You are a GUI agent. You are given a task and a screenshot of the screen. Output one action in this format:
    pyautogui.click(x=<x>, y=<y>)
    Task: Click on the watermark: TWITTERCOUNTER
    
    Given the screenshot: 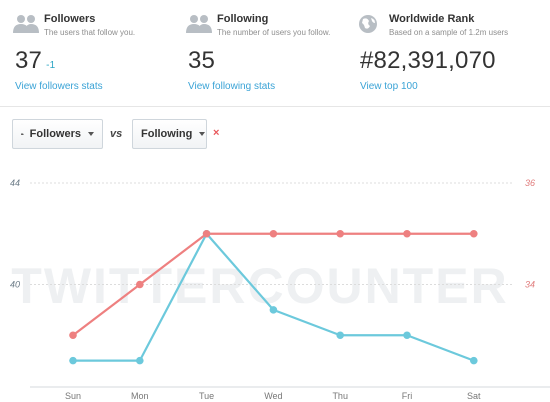 What is the action you would take?
    pyautogui.click(x=259, y=286)
    